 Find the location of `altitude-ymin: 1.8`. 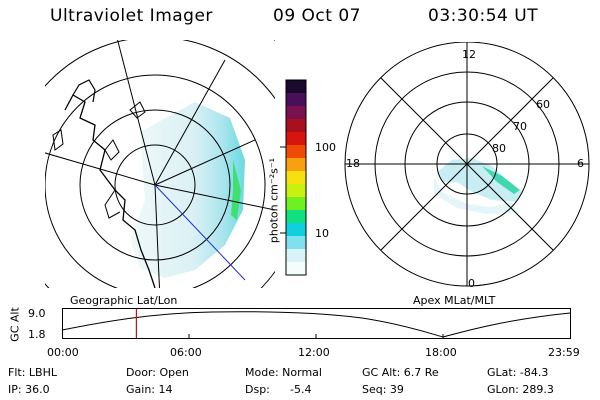

altitude-ymin: 1.8 is located at coordinates (37, 334).